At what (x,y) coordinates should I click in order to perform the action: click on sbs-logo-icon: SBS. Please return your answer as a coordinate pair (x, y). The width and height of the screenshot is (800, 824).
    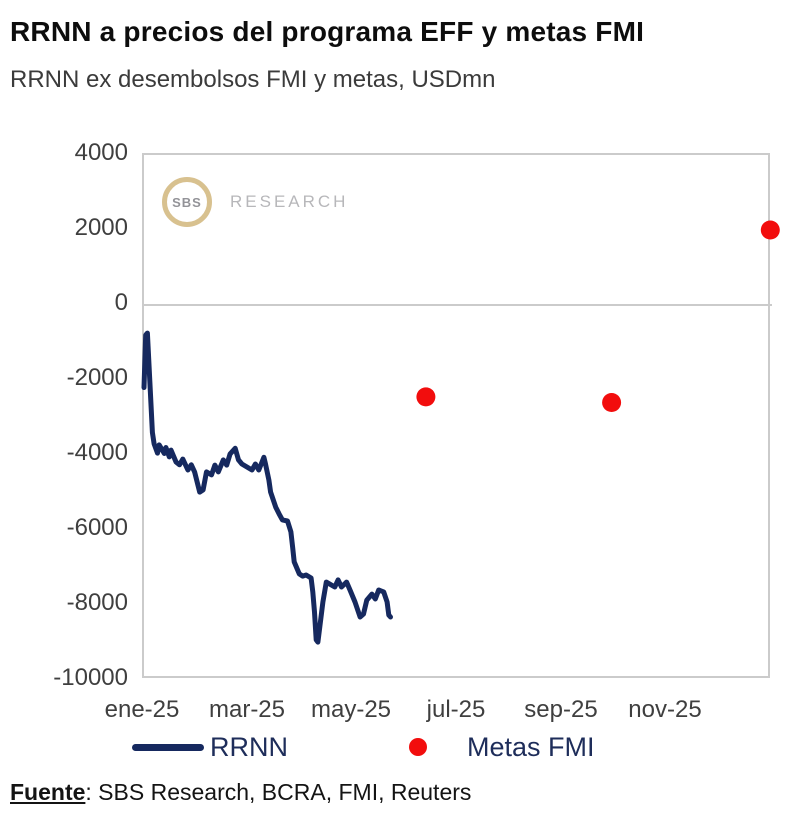
    Looking at the image, I should click on (187, 202).